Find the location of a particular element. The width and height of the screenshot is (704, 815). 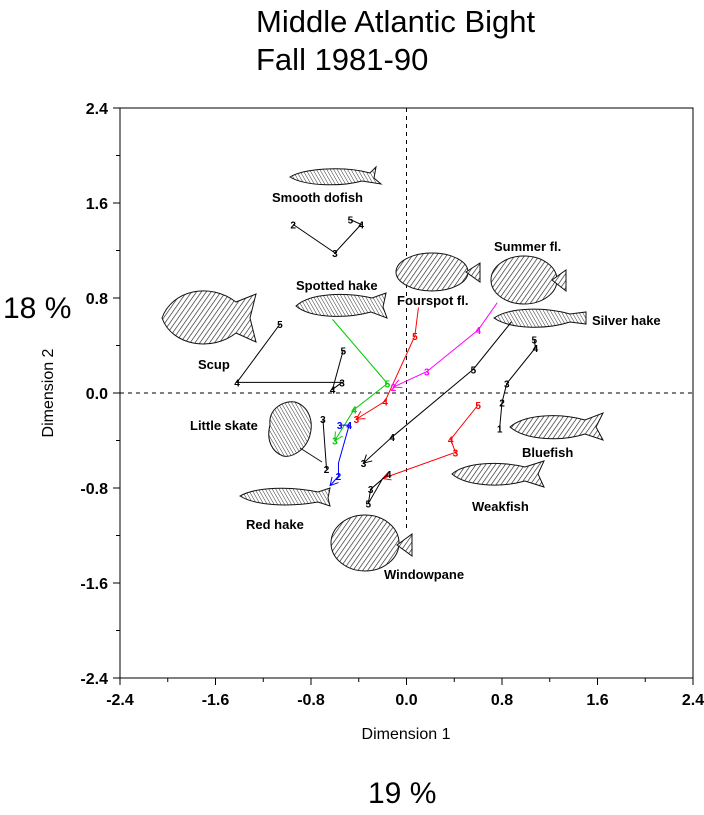

year-group-label: 1 is located at coordinates (500, 430).